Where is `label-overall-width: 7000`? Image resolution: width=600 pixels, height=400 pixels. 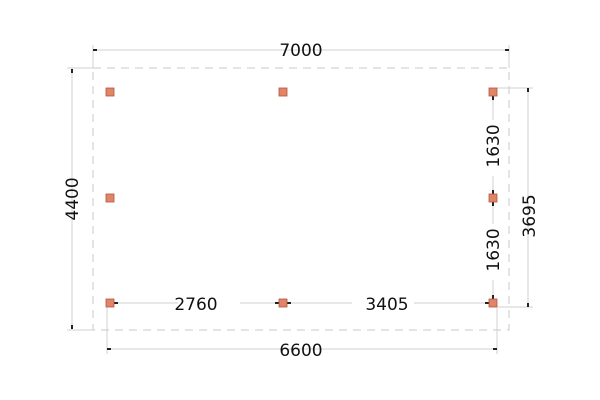 label-overall-width: 7000 is located at coordinates (300, 51).